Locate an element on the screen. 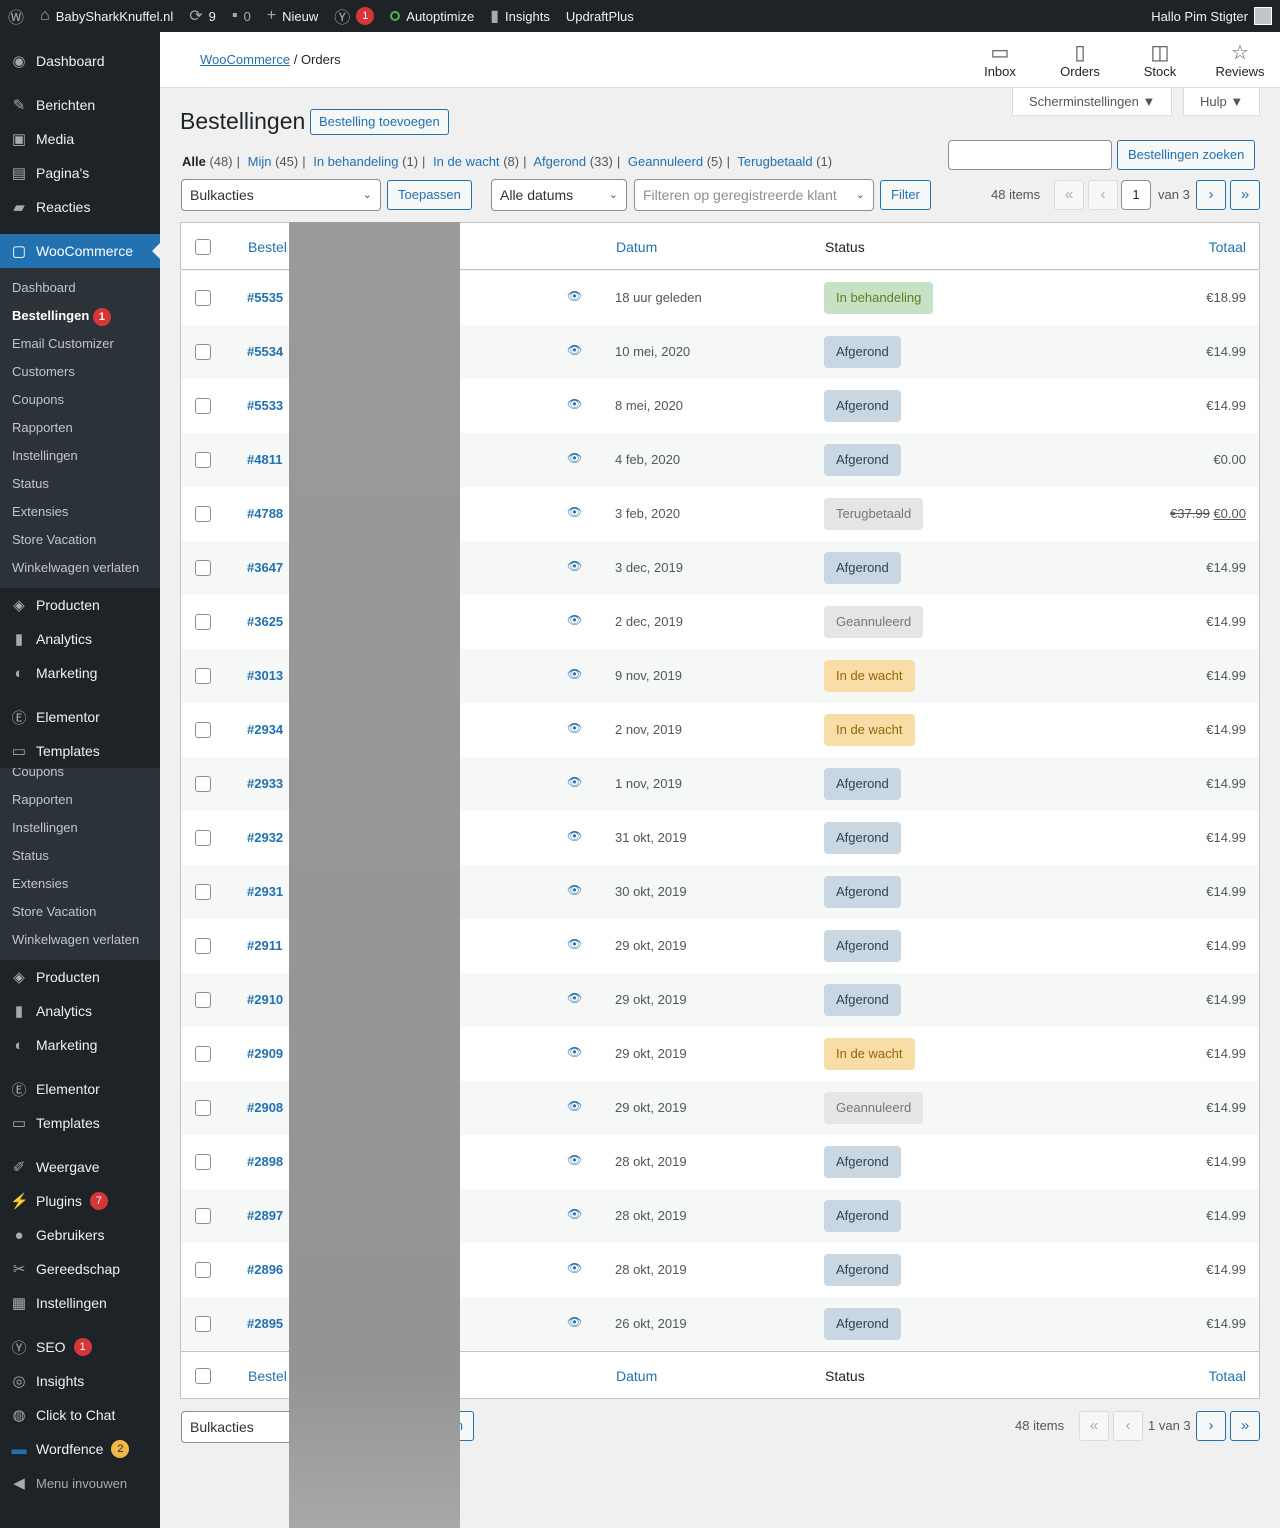 This screenshot has width=1280, height=1528. menu-marketing: ◐ Marketing is located at coordinates (80, 673).